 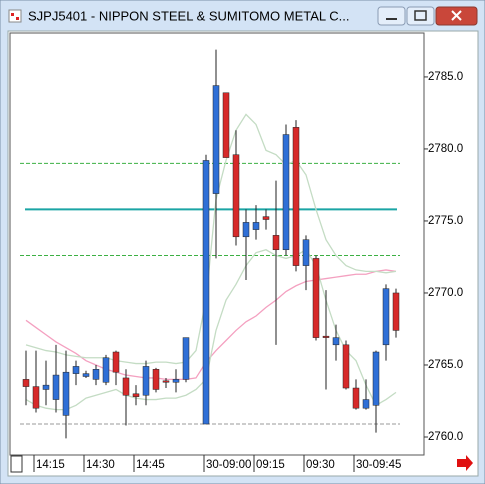 What do you see at coordinates (378, 465) in the screenshot?
I see `x-tick-label: 30-09:45` at bounding box center [378, 465].